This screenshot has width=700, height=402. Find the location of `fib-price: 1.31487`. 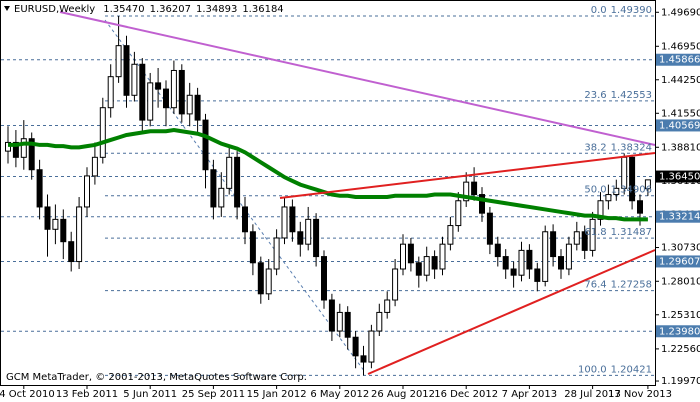

fib-price: 1.31487 is located at coordinates (631, 232).